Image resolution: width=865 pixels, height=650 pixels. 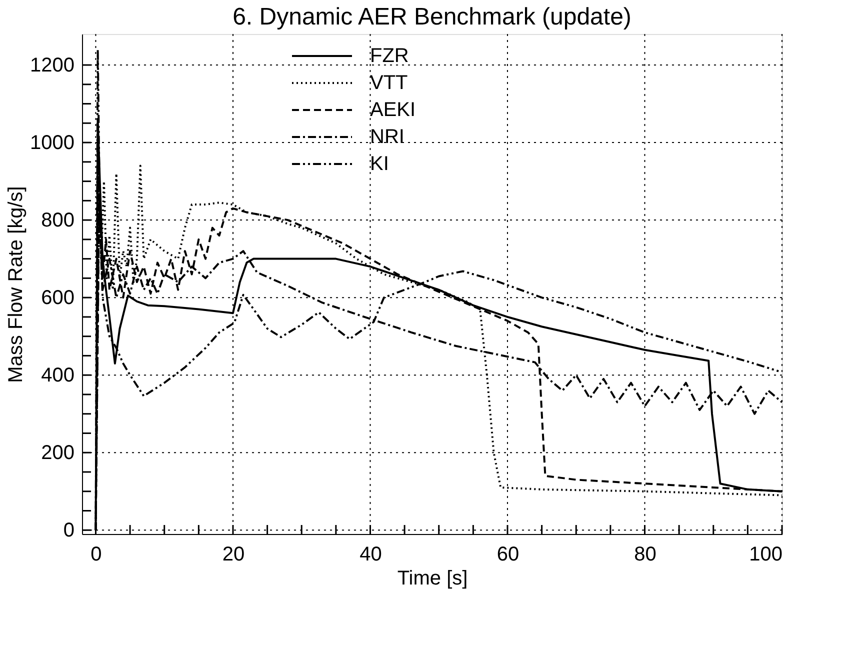 I want to click on legend-label: NRI, so click(x=387, y=137).